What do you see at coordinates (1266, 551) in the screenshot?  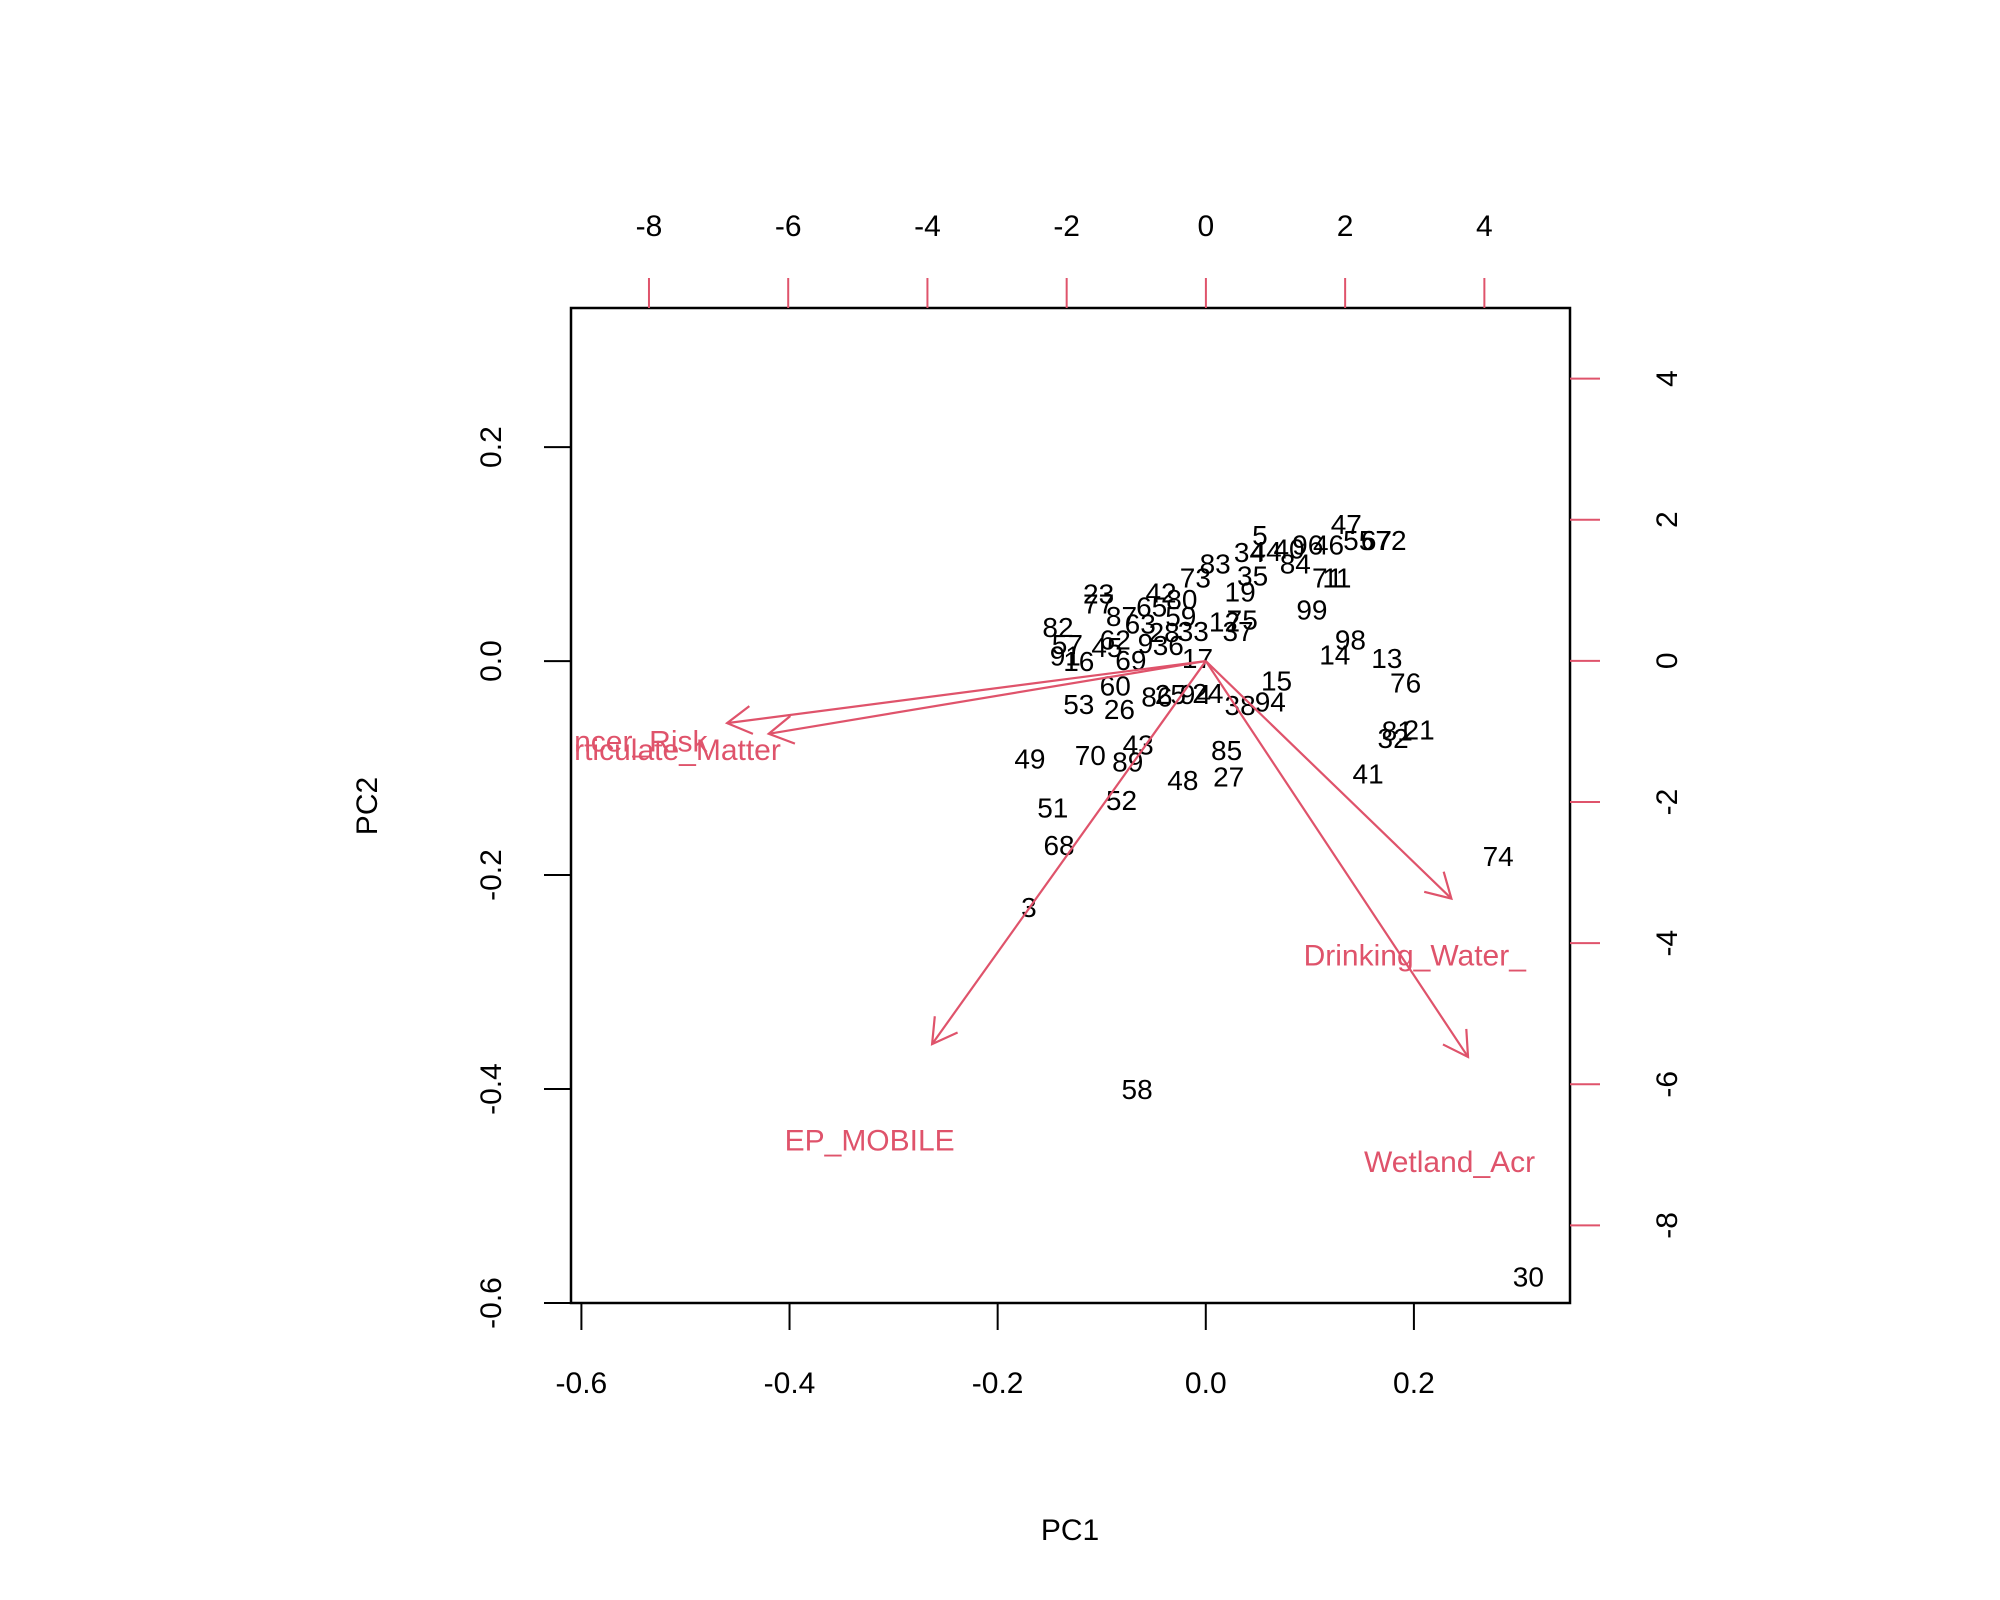 I see `point-label: 44` at bounding box center [1266, 551].